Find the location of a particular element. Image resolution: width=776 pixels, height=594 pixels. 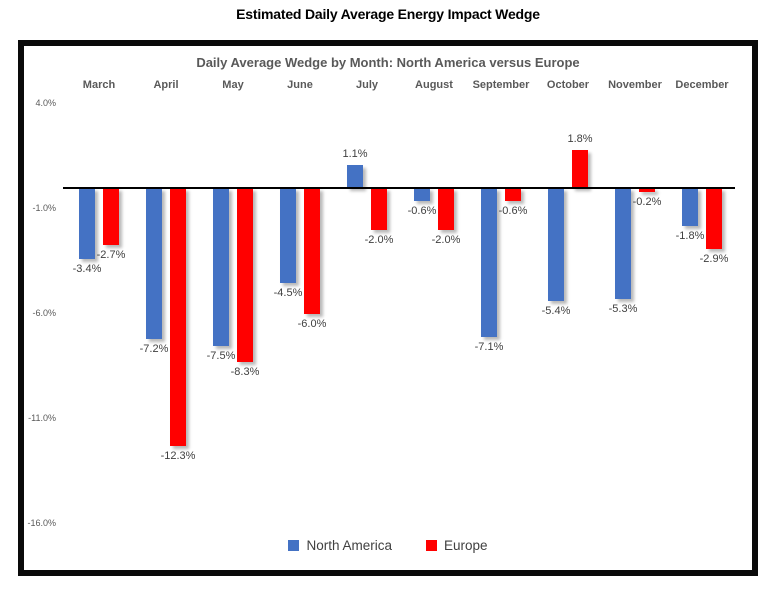

x-axis-label-may: May is located at coordinates (233, 85).